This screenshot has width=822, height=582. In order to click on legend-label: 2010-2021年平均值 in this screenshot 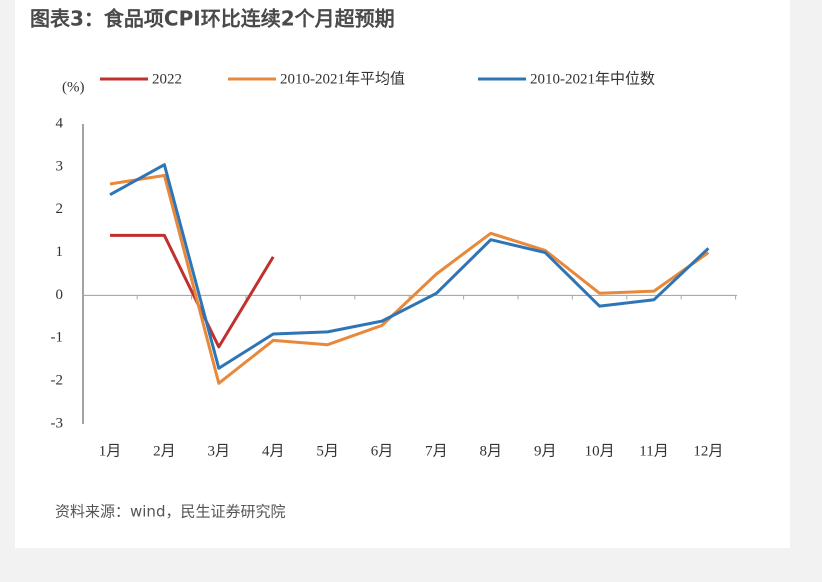, I will do `click(342, 78)`.